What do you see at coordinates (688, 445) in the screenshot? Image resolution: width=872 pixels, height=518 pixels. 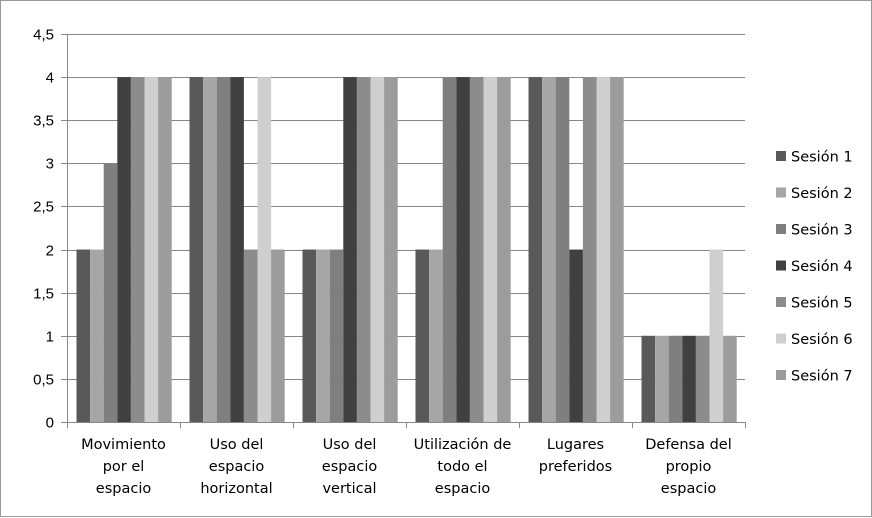 I see `x-category-label: Defensa del` at bounding box center [688, 445].